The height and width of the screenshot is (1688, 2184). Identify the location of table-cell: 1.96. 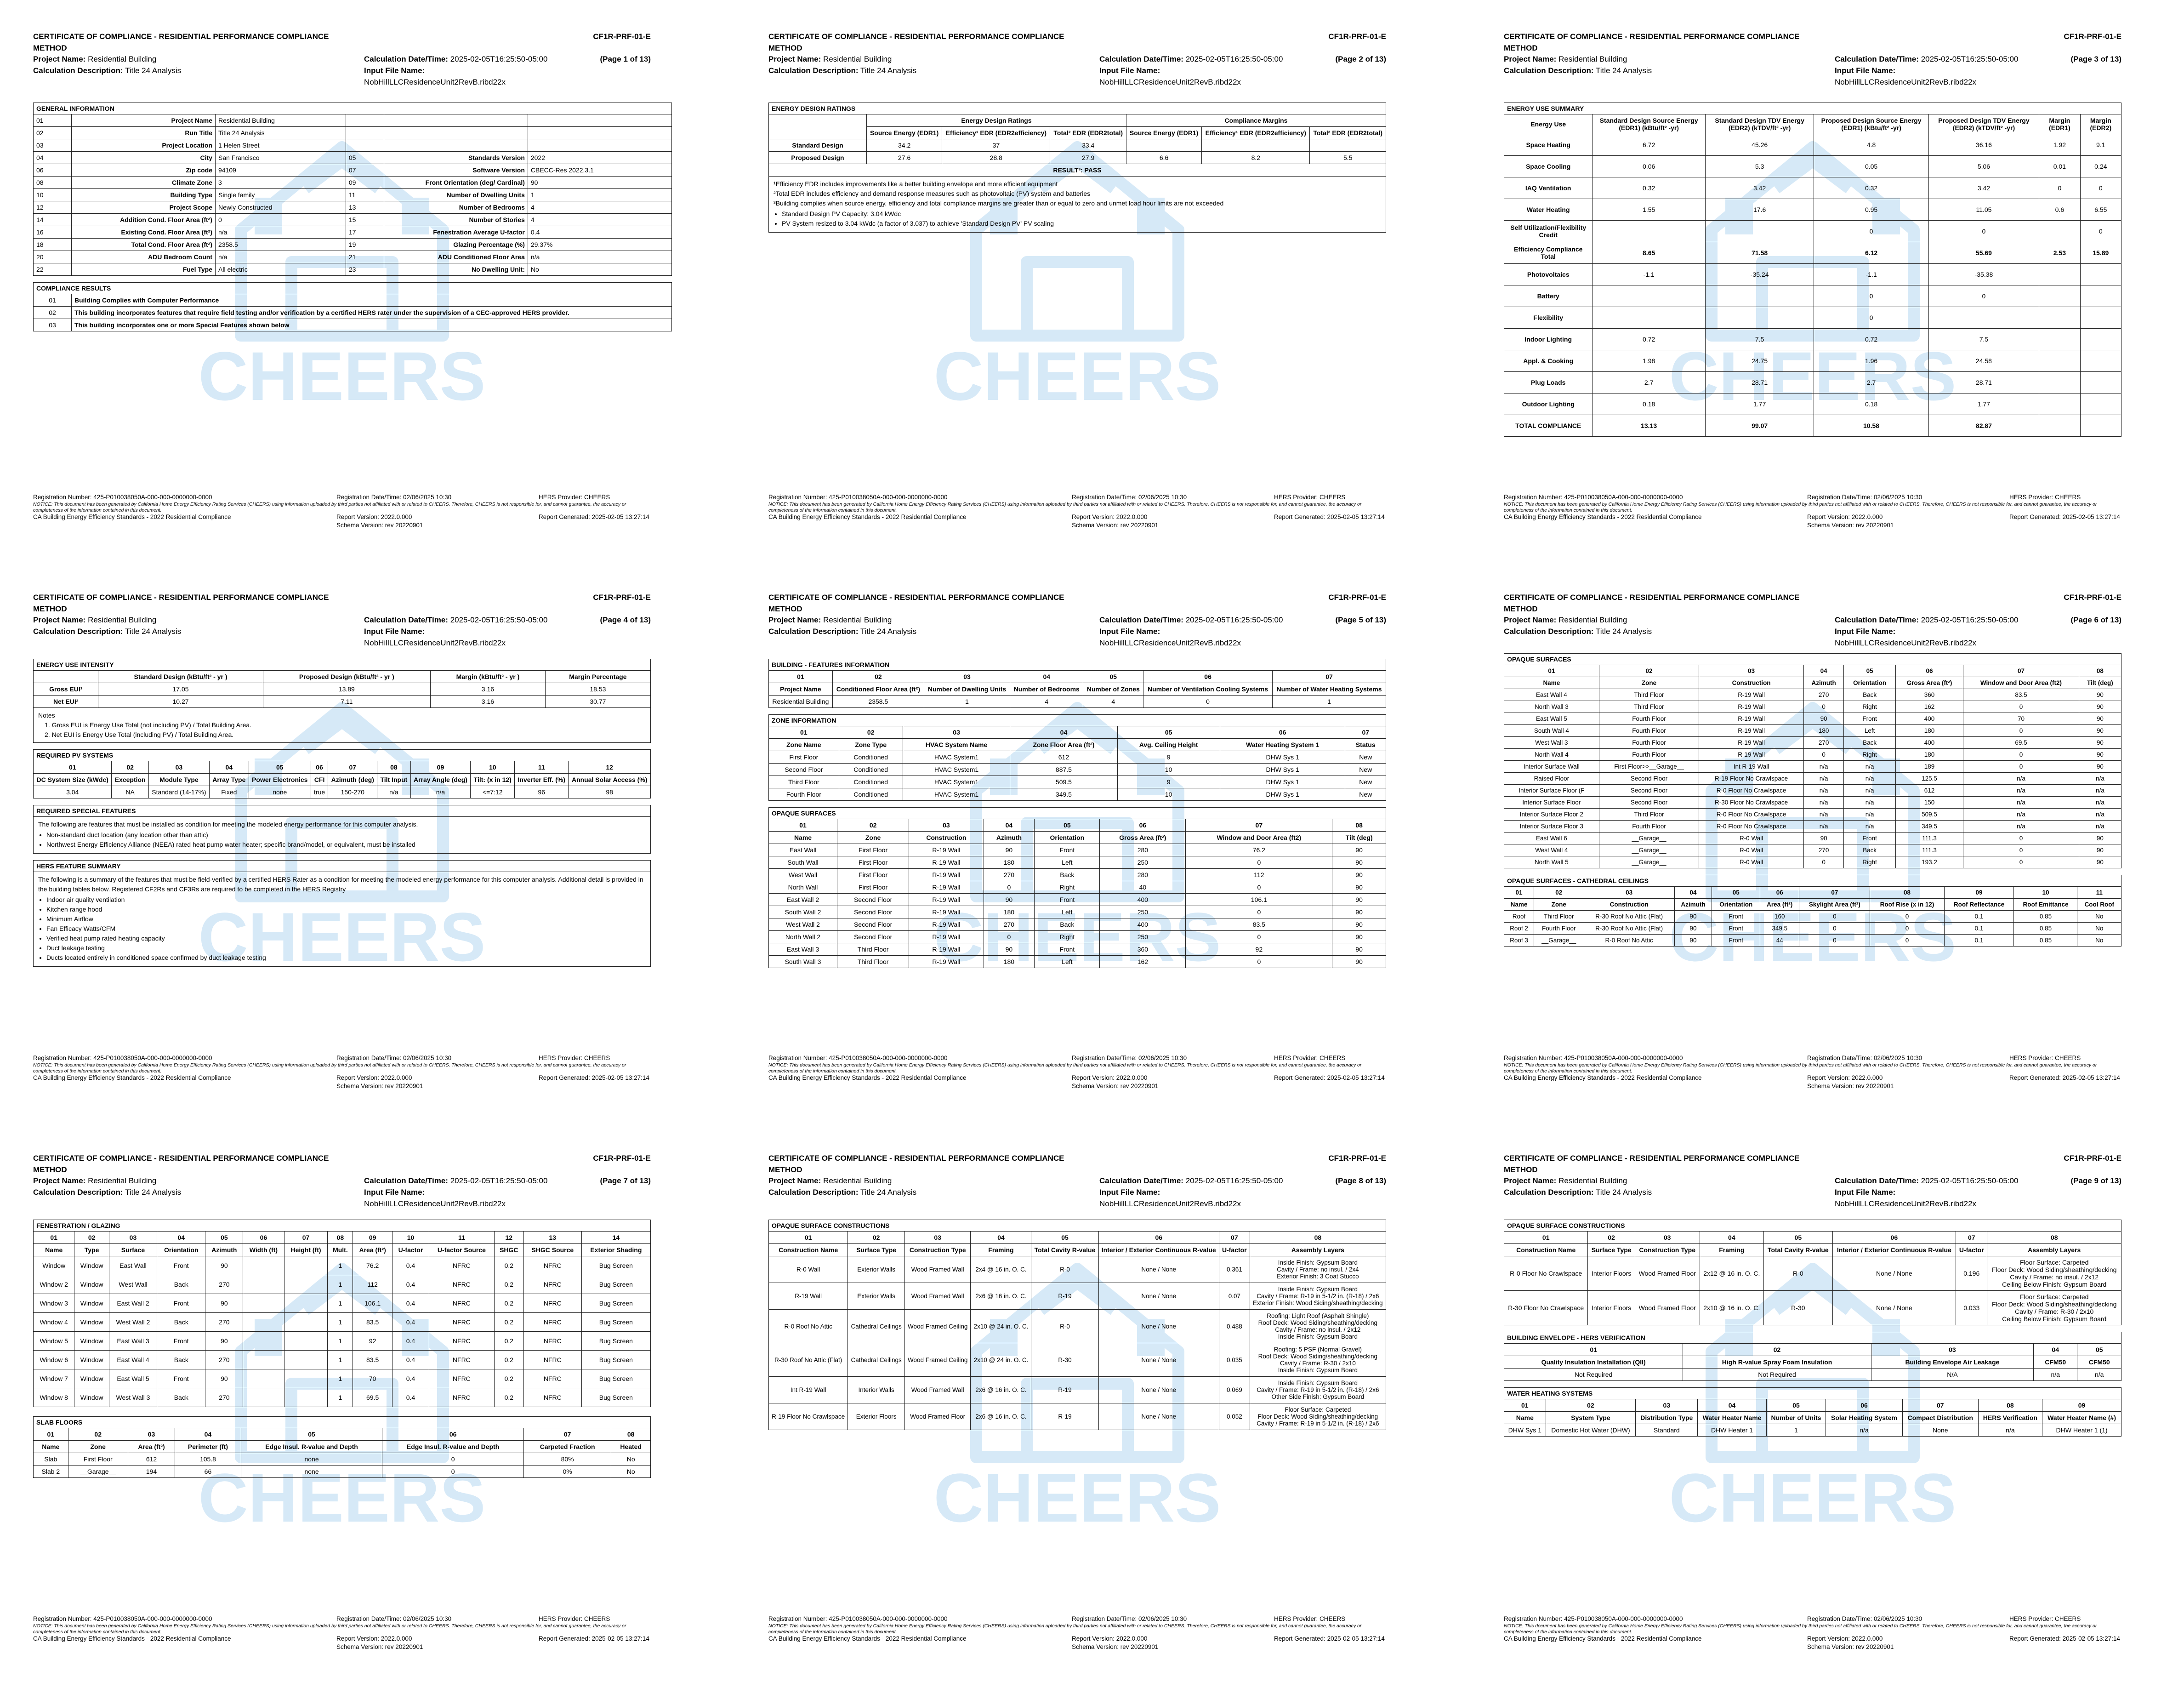
(1871, 361).